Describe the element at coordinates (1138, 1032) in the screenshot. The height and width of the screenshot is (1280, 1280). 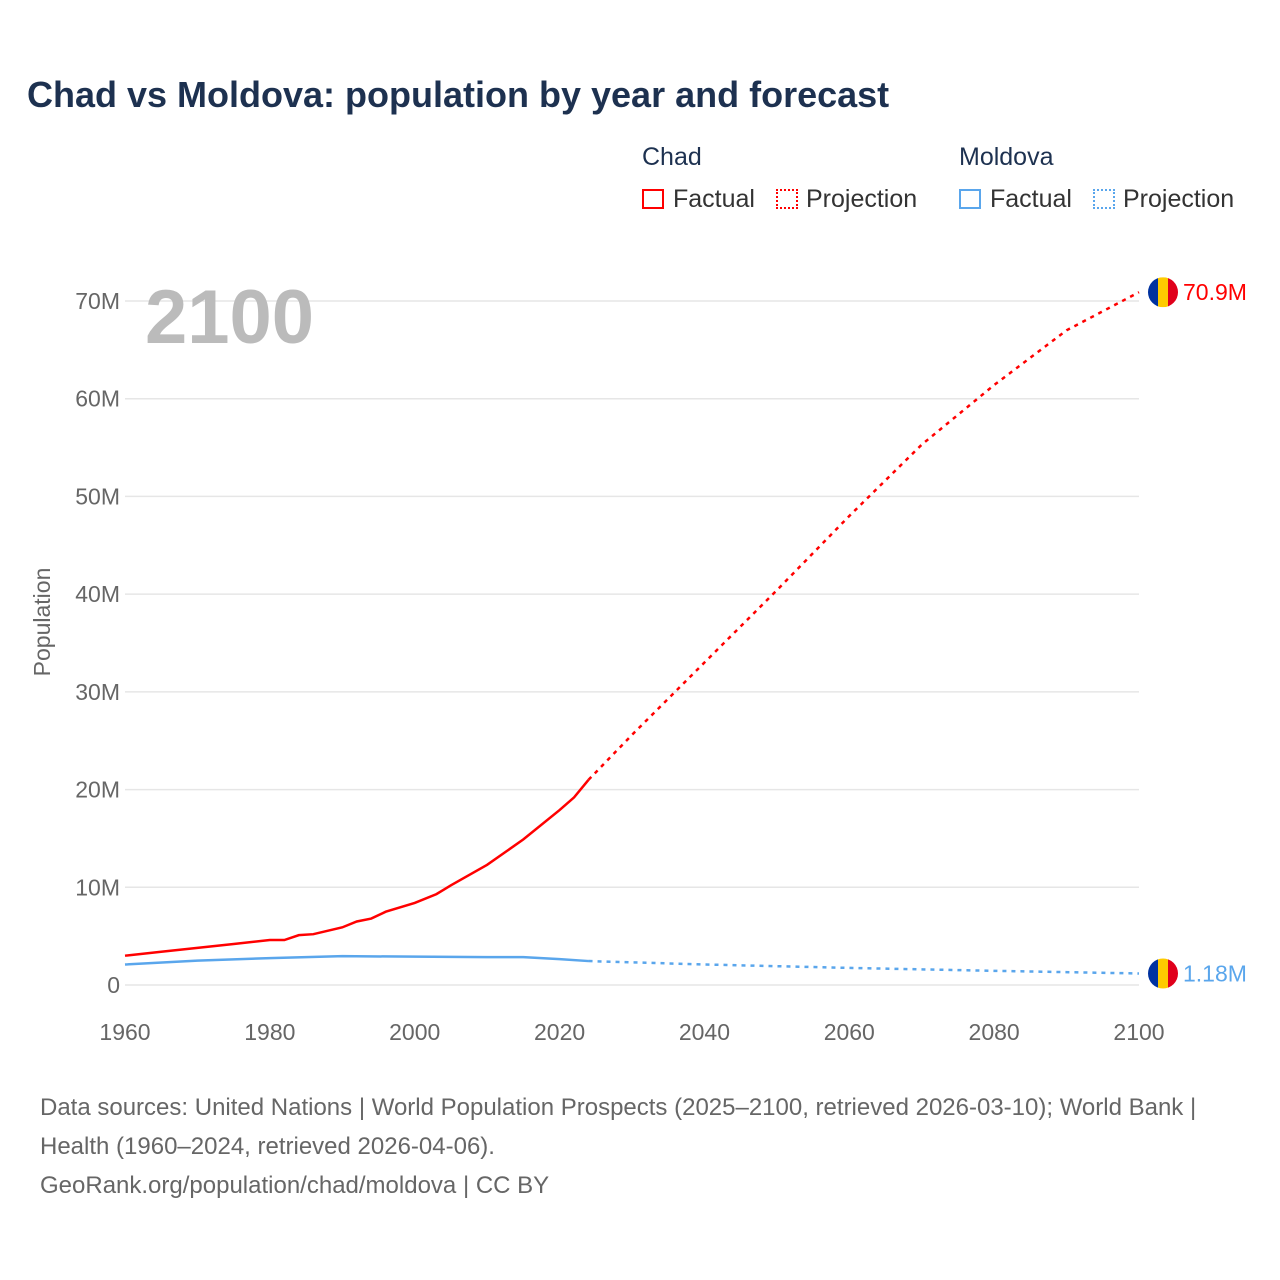
I see `x-tick-label: 2100` at that location.